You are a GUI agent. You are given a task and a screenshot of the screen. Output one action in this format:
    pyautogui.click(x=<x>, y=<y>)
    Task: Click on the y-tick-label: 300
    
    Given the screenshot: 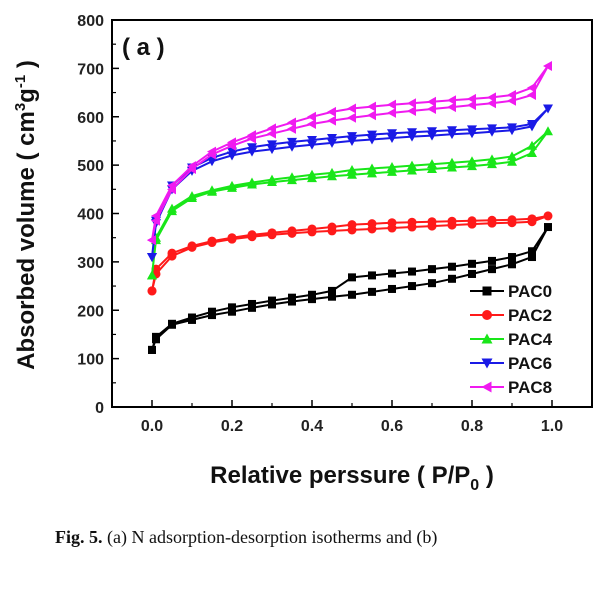 What is the action you would take?
    pyautogui.click(x=90, y=263)
    